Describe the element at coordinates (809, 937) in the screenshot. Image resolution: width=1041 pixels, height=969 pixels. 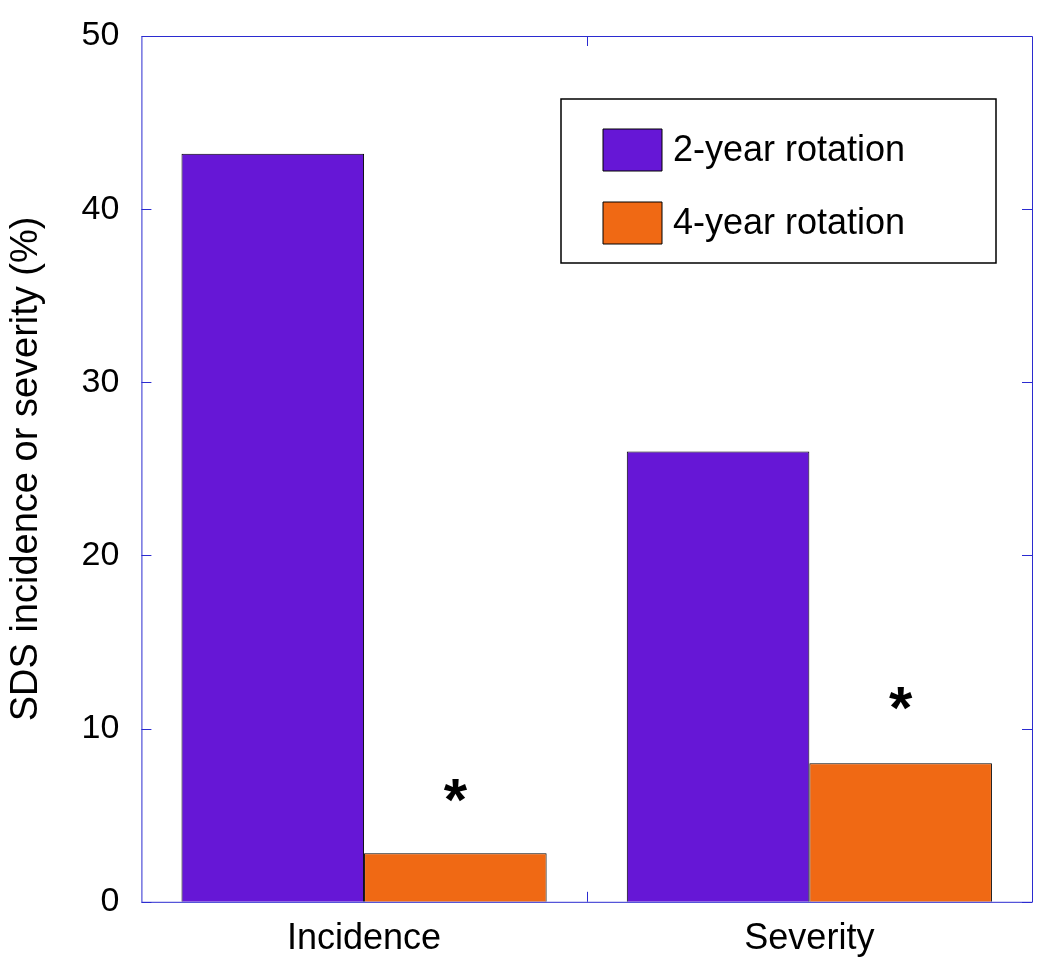
I see `x-tick-label: Severity` at that location.